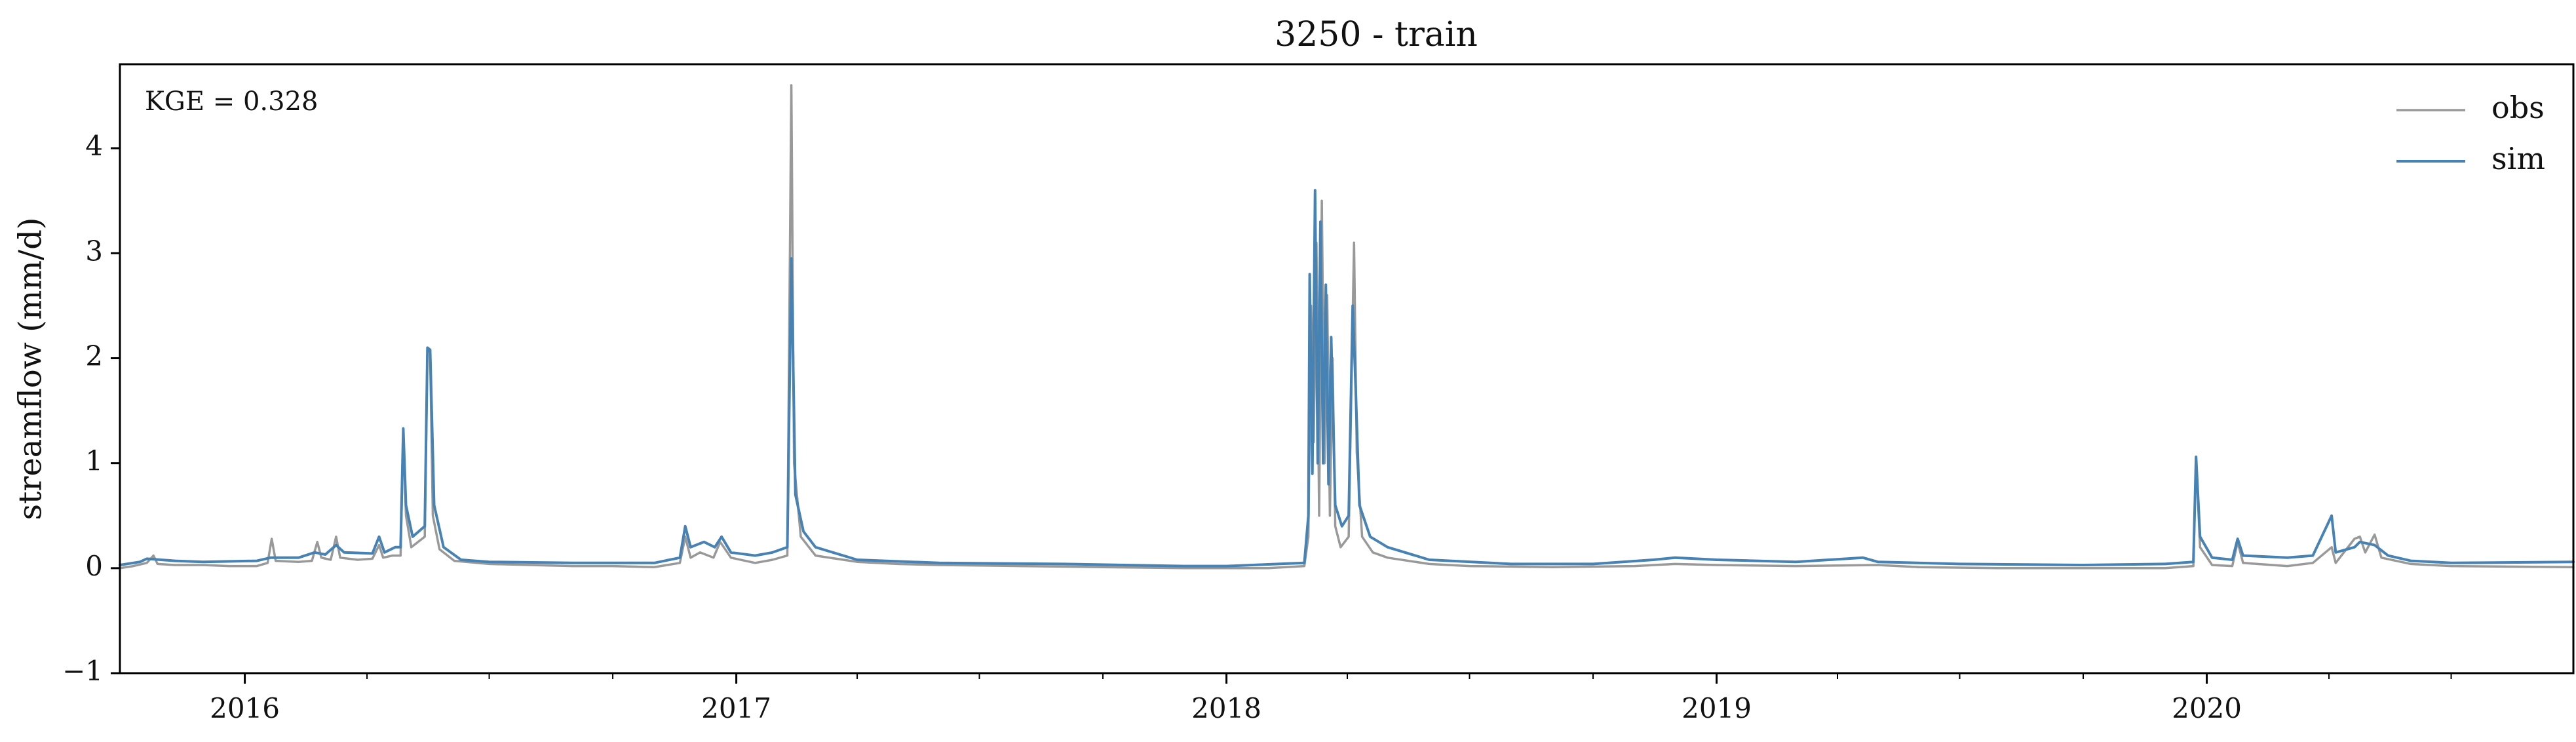  I want to click on x-axis-ticks: 2016 2017 2018 2019 2020, so click(1331, 698).